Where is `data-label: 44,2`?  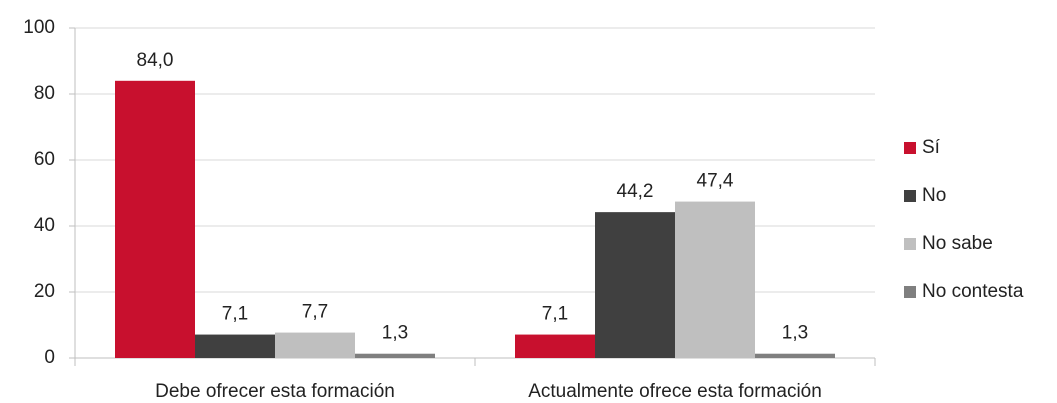 data-label: 44,2 is located at coordinates (635, 191).